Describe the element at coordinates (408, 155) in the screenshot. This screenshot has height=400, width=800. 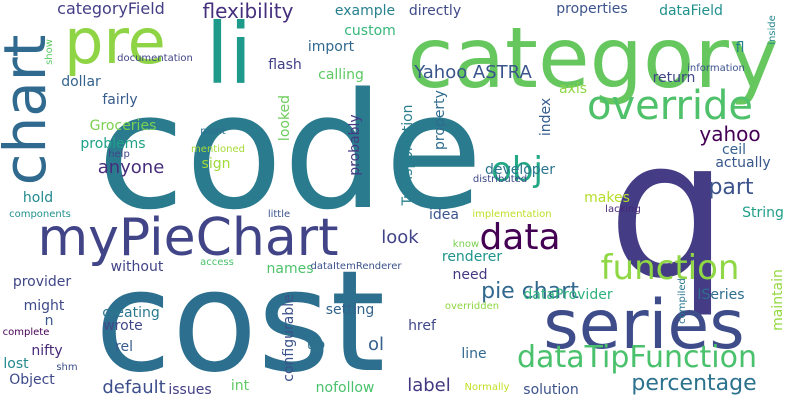
I see `word-transportation: Transportation` at that location.